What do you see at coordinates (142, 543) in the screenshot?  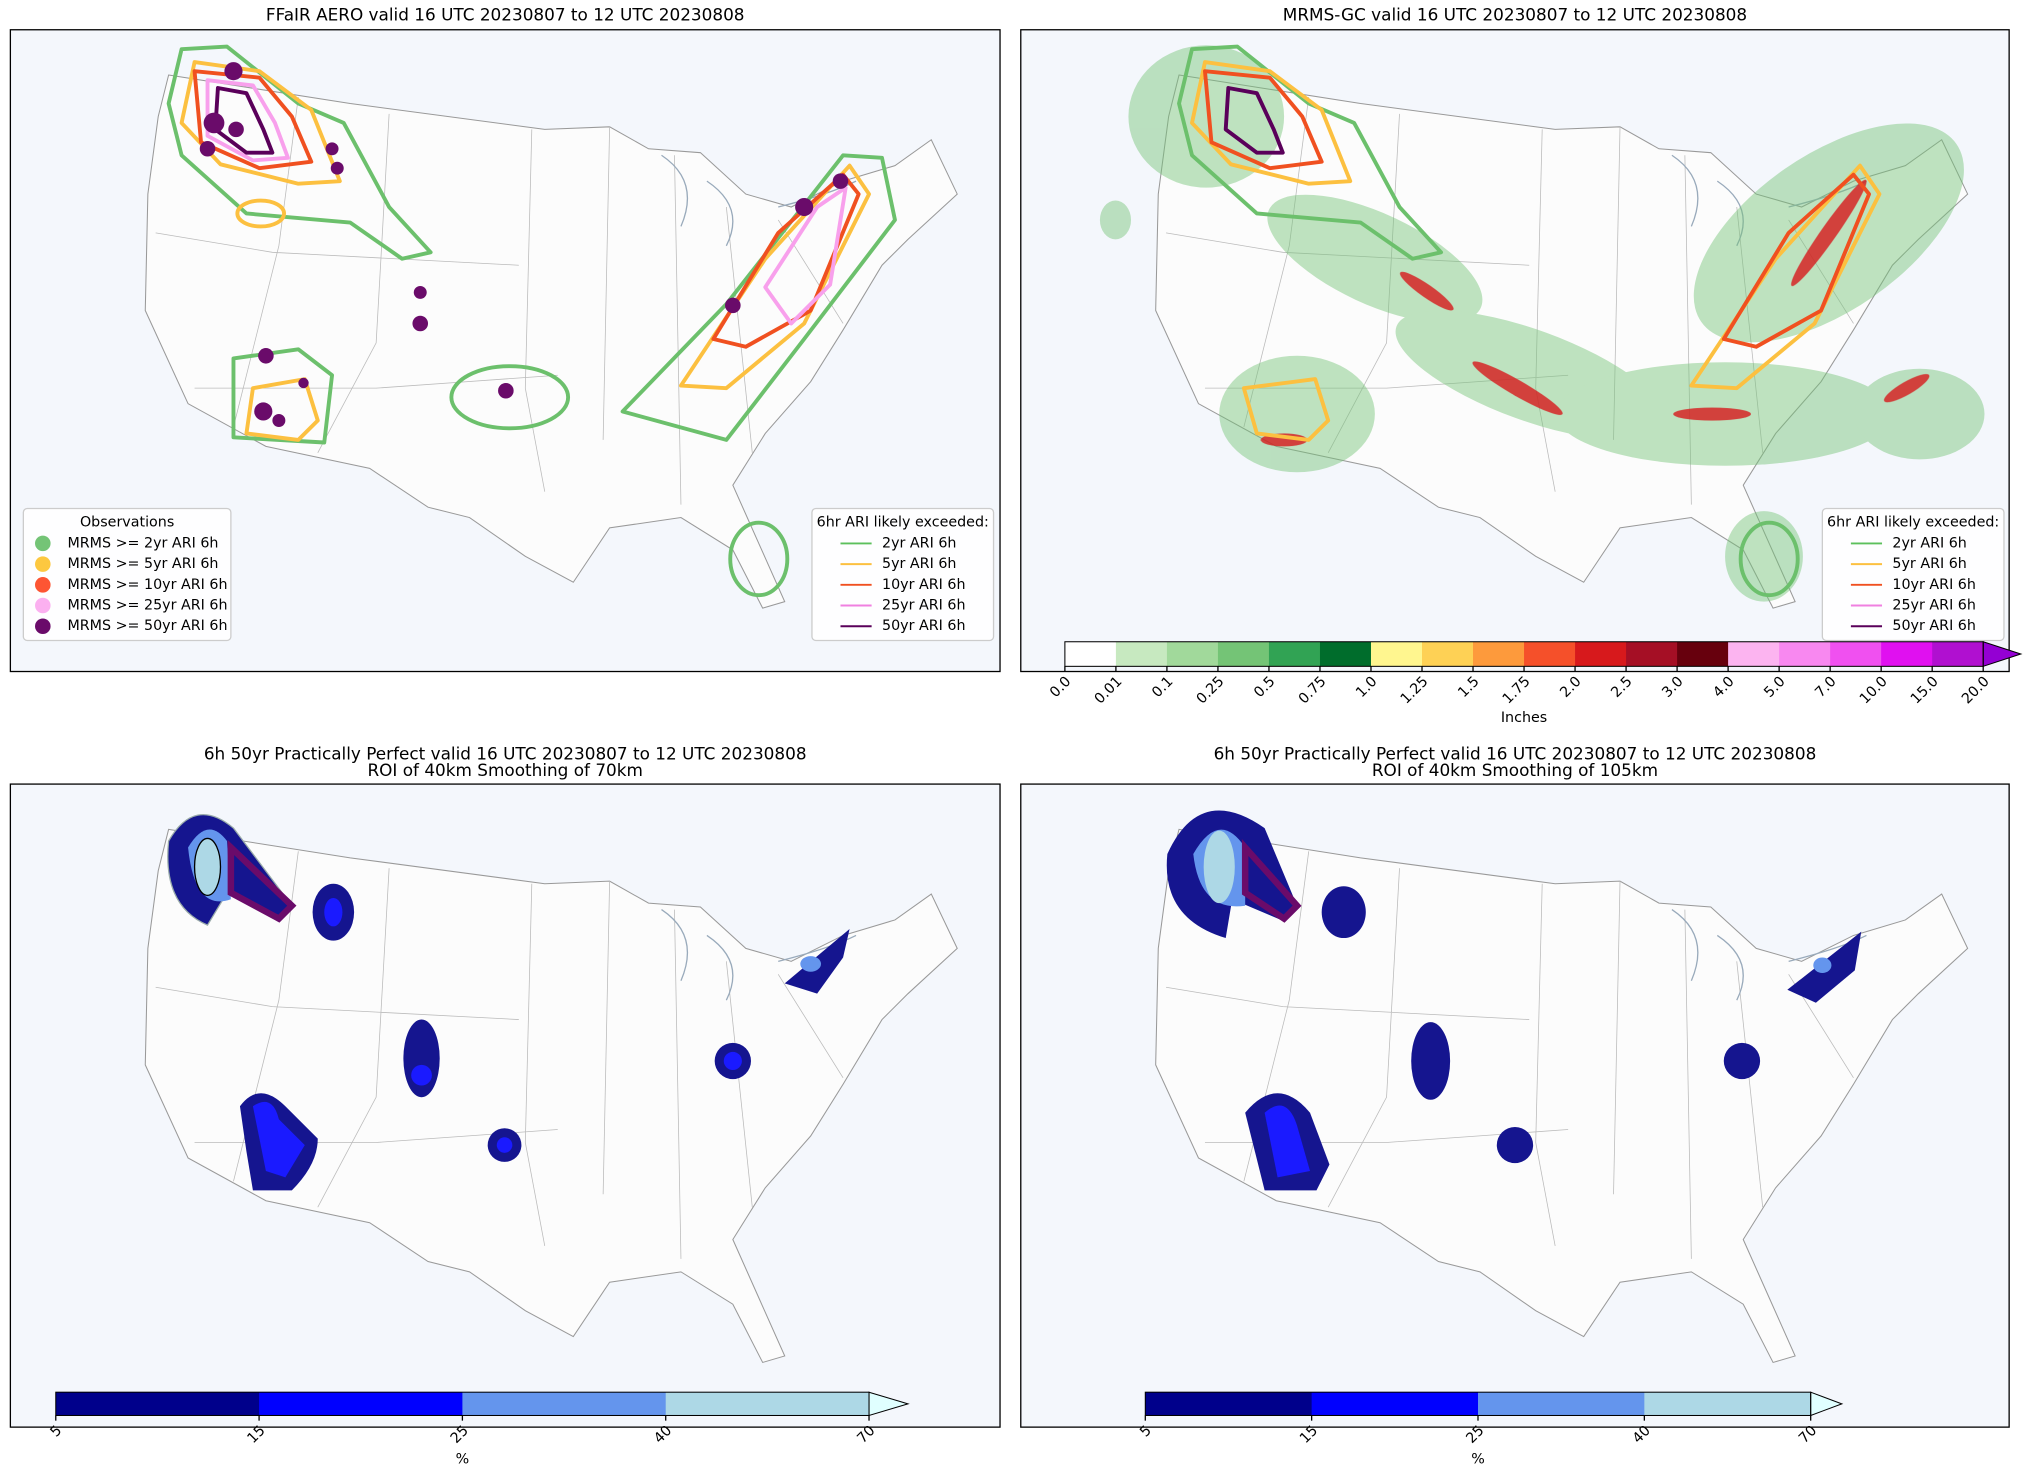 I see `legend-label: MRMS >= 2yr ARI 6h` at bounding box center [142, 543].